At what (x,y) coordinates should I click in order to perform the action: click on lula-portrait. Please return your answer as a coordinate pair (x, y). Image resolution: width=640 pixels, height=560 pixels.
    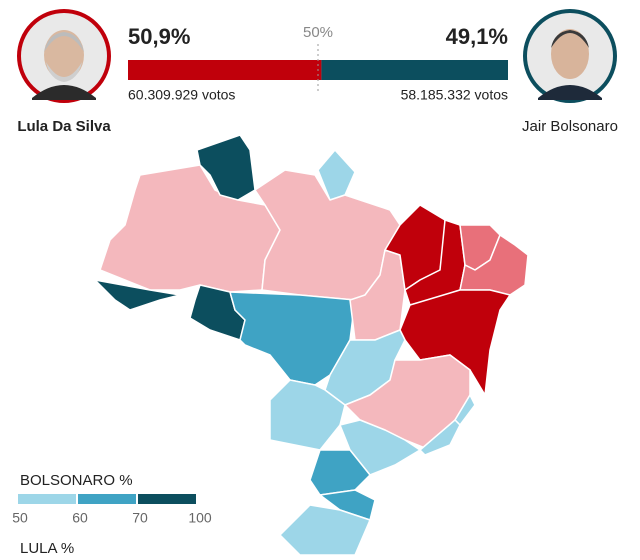
    Looking at the image, I should click on (64, 56).